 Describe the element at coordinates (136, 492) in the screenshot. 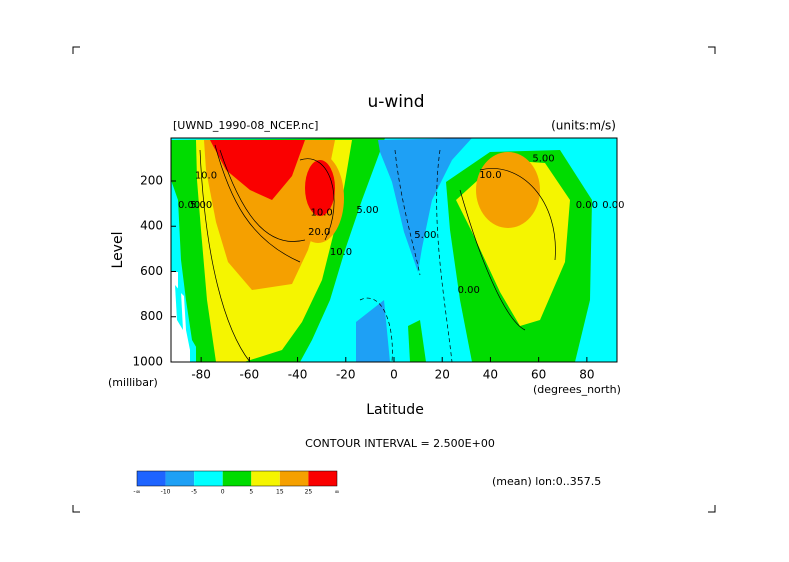

I see `colorbar-end-label: -∞` at that location.